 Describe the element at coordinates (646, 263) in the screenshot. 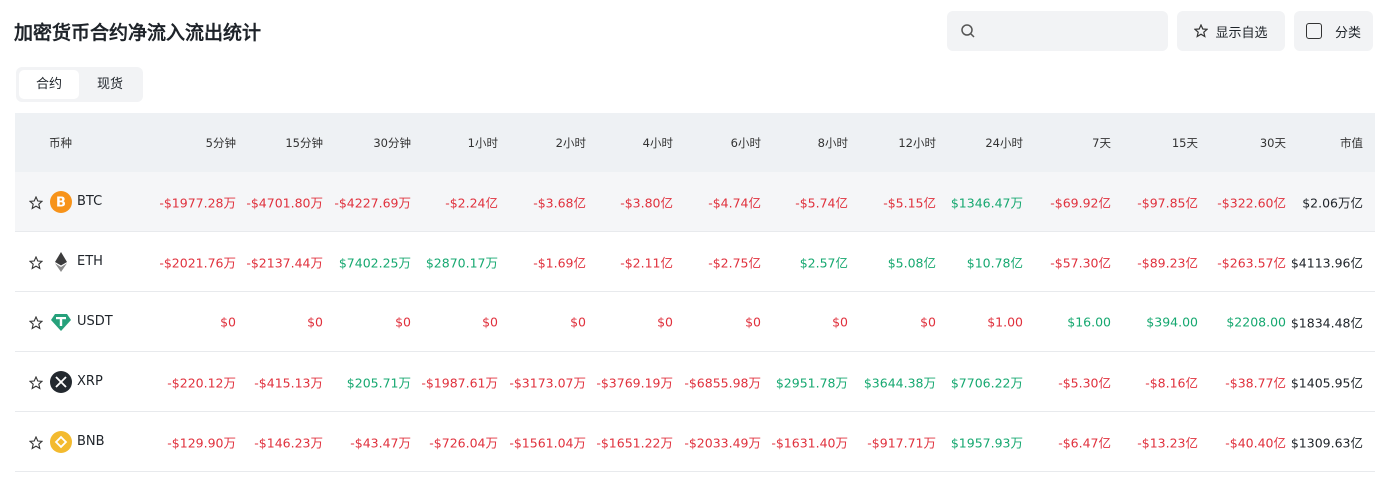

I see `flow-value: -$2.11亿` at that location.